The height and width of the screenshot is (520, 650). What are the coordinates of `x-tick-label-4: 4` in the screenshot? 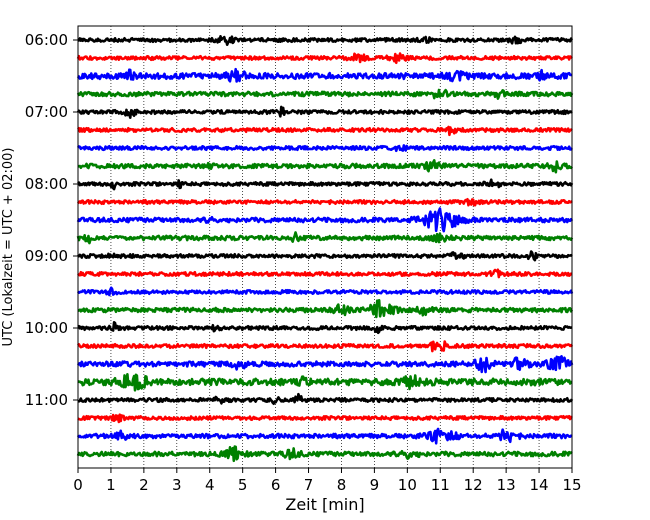 It's located at (210, 485).